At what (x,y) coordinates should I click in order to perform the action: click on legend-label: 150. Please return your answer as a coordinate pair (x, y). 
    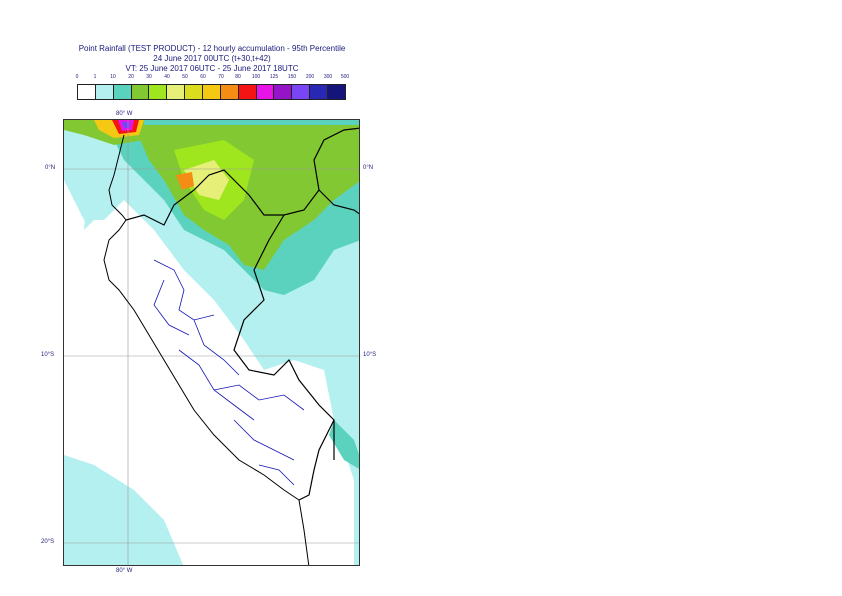
    Looking at the image, I should click on (292, 77).